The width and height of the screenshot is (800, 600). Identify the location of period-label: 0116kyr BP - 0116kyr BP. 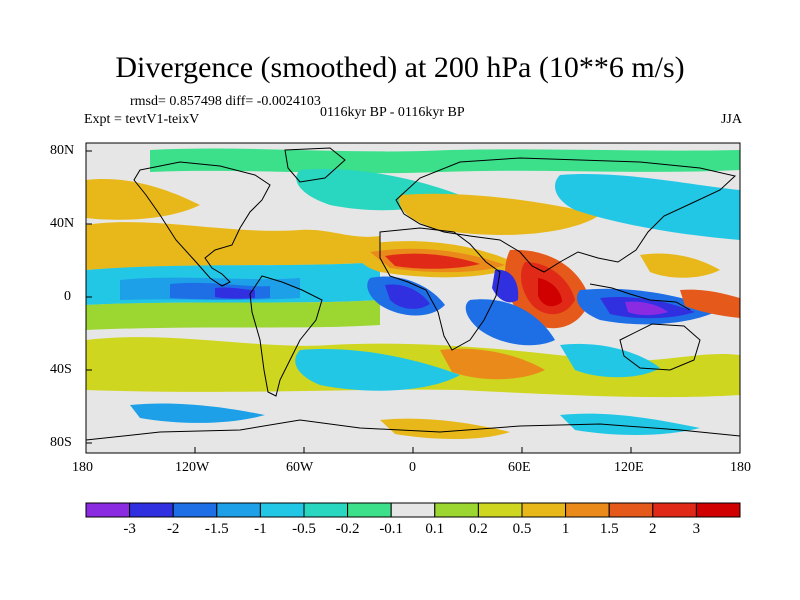
(392, 112).